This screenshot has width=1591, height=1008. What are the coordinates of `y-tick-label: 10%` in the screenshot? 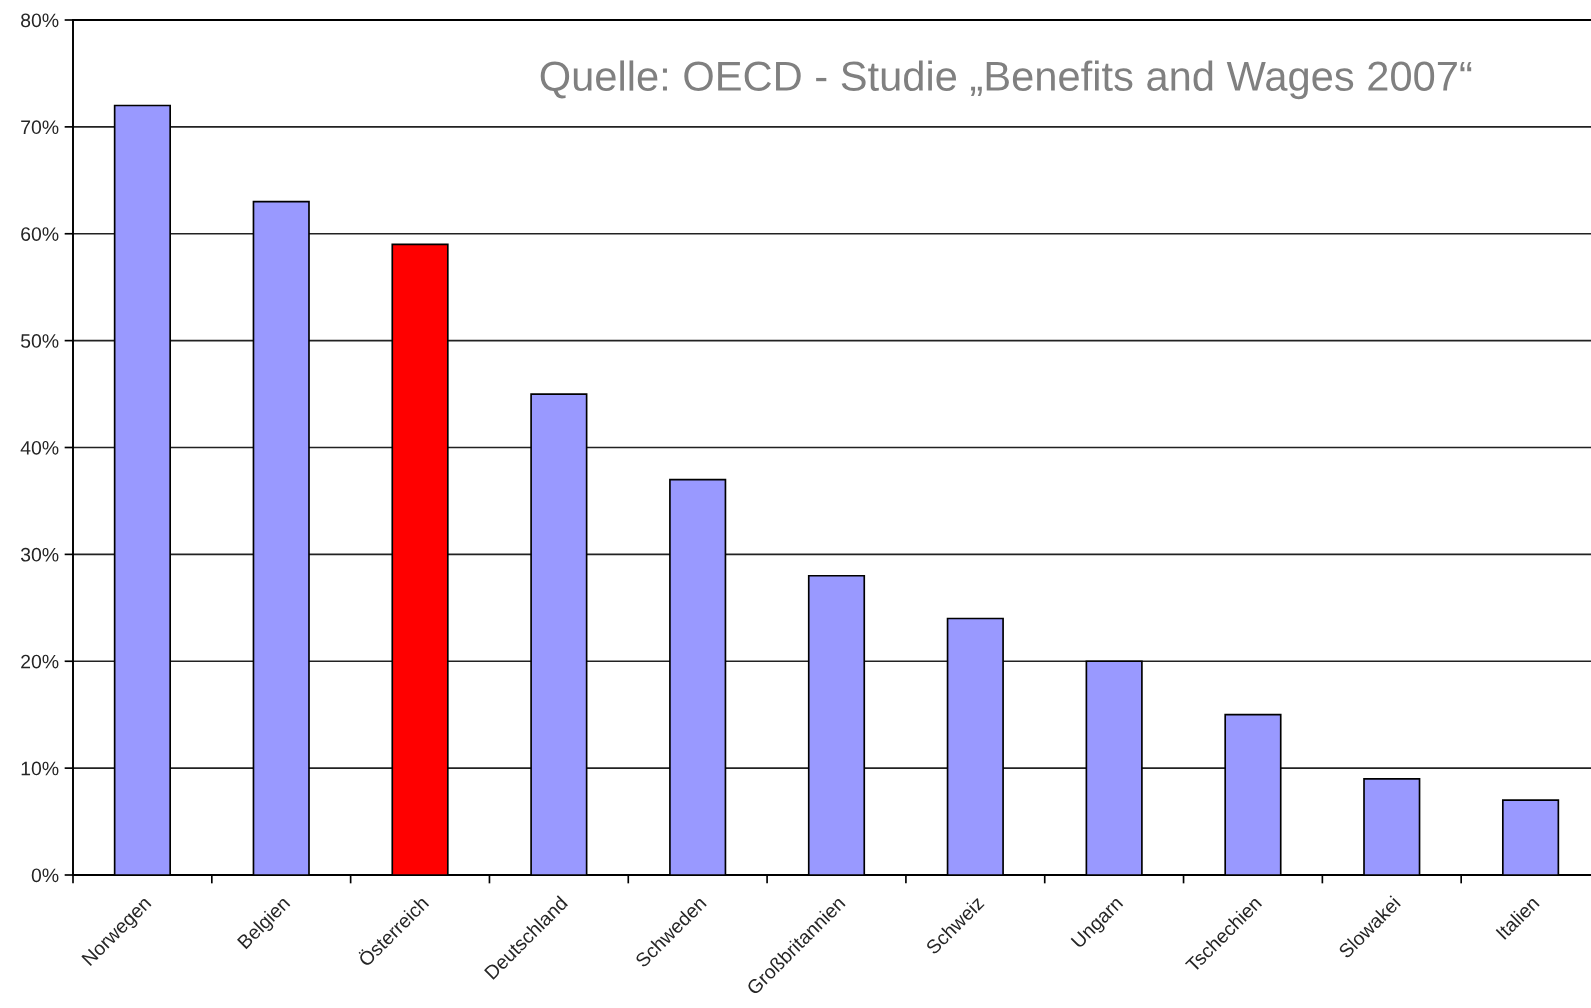 It's located at (40, 768).